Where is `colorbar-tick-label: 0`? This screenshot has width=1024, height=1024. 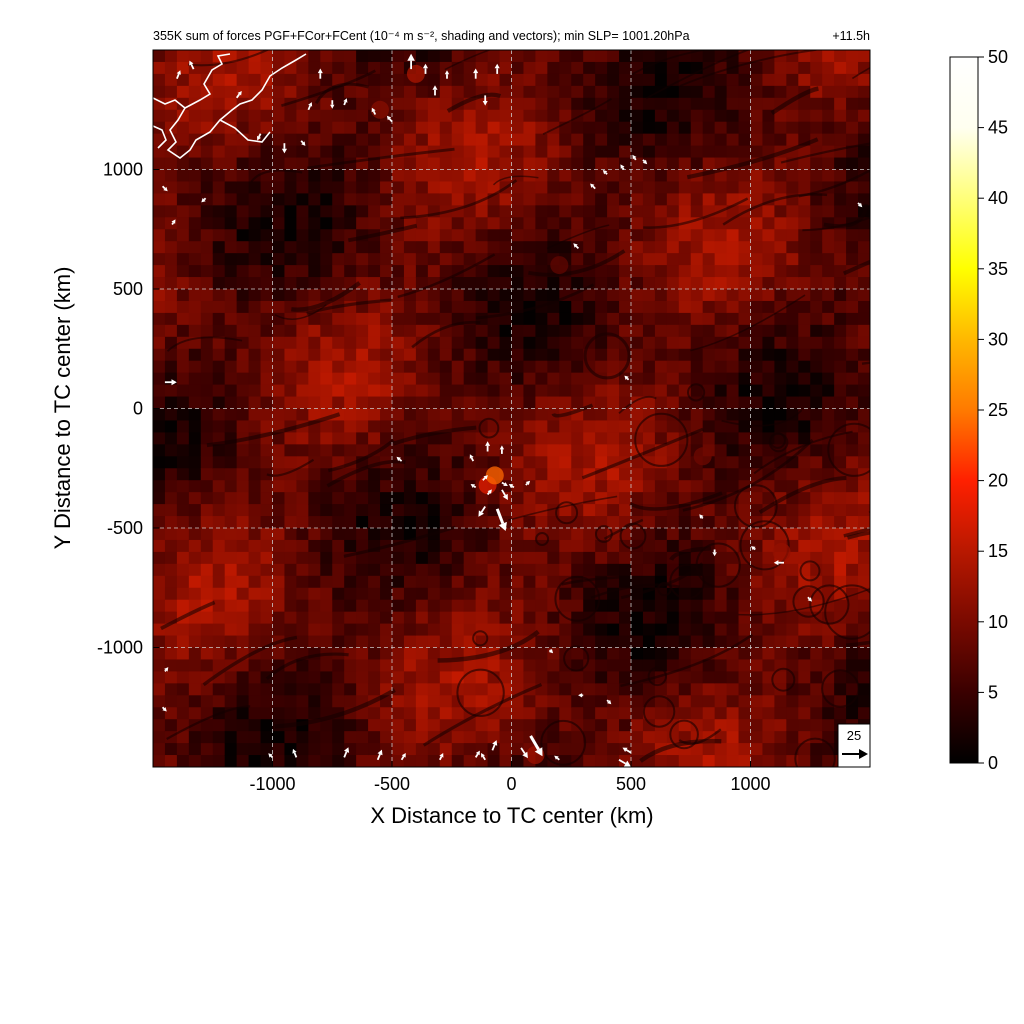
colorbar-tick-label: 0 is located at coordinates (993, 763).